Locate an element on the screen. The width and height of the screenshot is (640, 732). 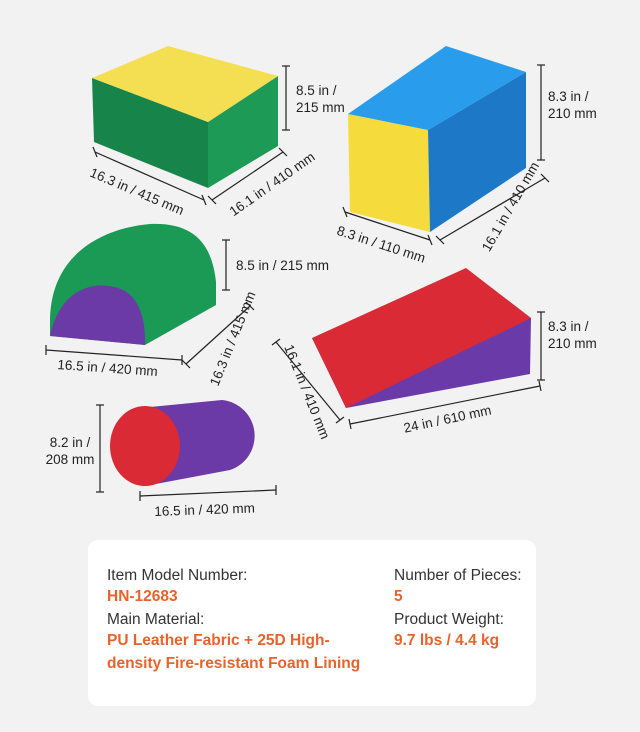
arch-height-text: 8.5 in / 215 mm is located at coordinates (283, 265).